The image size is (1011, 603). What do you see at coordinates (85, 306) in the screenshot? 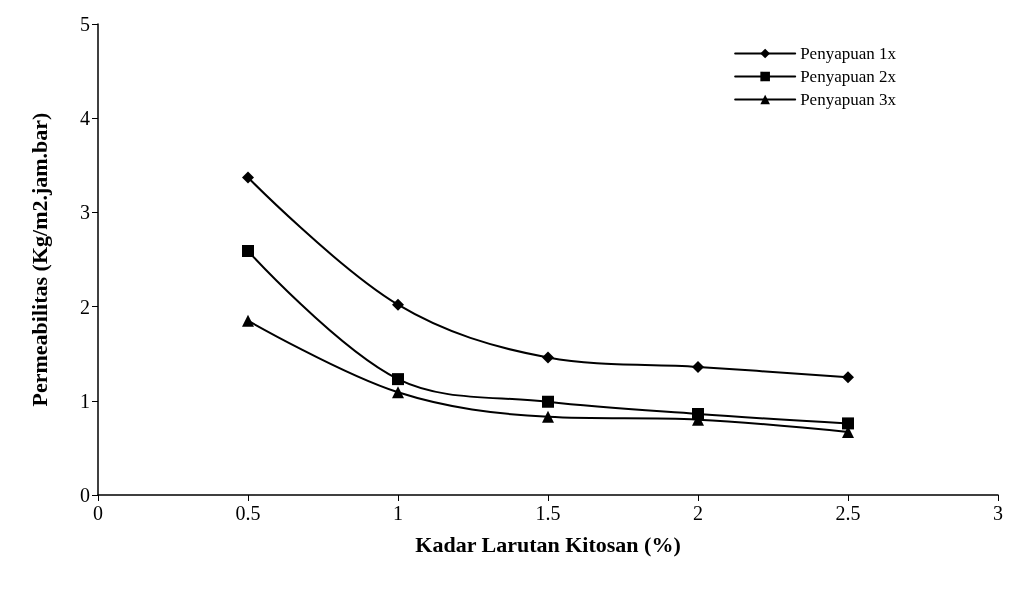
I see `y-tick-label: 2` at bounding box center [85, 306].